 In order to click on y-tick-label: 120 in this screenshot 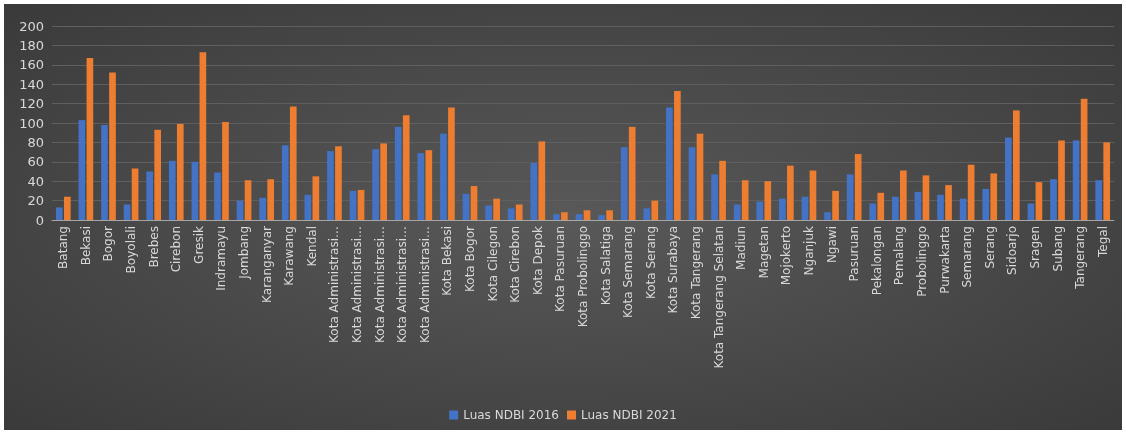, I will do `click(31, 104)`.